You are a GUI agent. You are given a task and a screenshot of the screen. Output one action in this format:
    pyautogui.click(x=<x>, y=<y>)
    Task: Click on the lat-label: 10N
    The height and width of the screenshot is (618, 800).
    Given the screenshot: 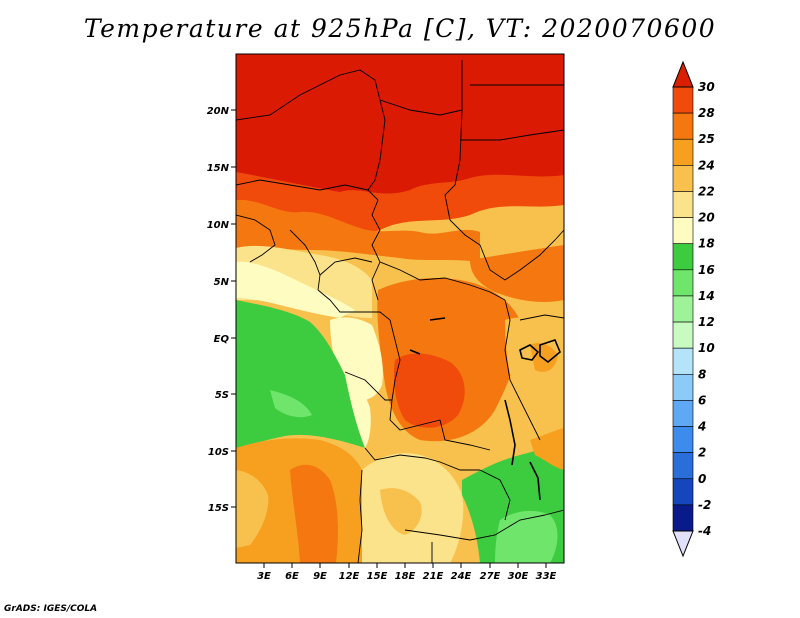 What is the action you would take?
    pyautogui.click(x=218, y=225)
    